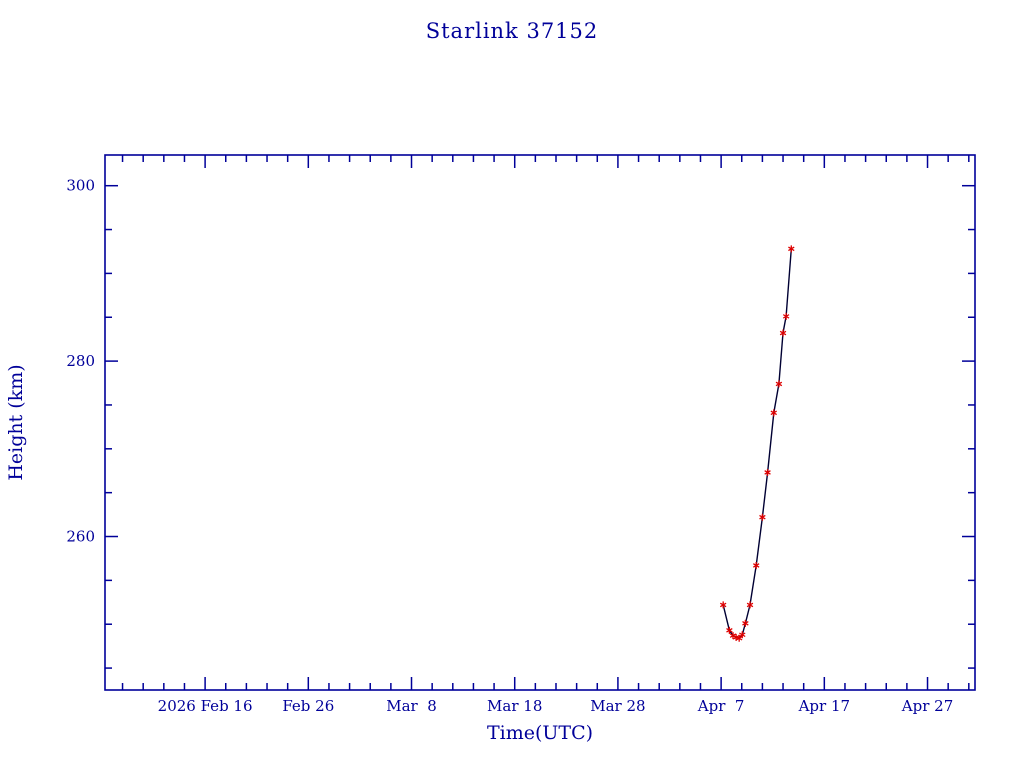 Image resolution: width=1024 pixels, height=768 pixels. Describe the element at coordinates (512, 31) in the screenshot. I see `chart-title: Starlink 37152` at that location.